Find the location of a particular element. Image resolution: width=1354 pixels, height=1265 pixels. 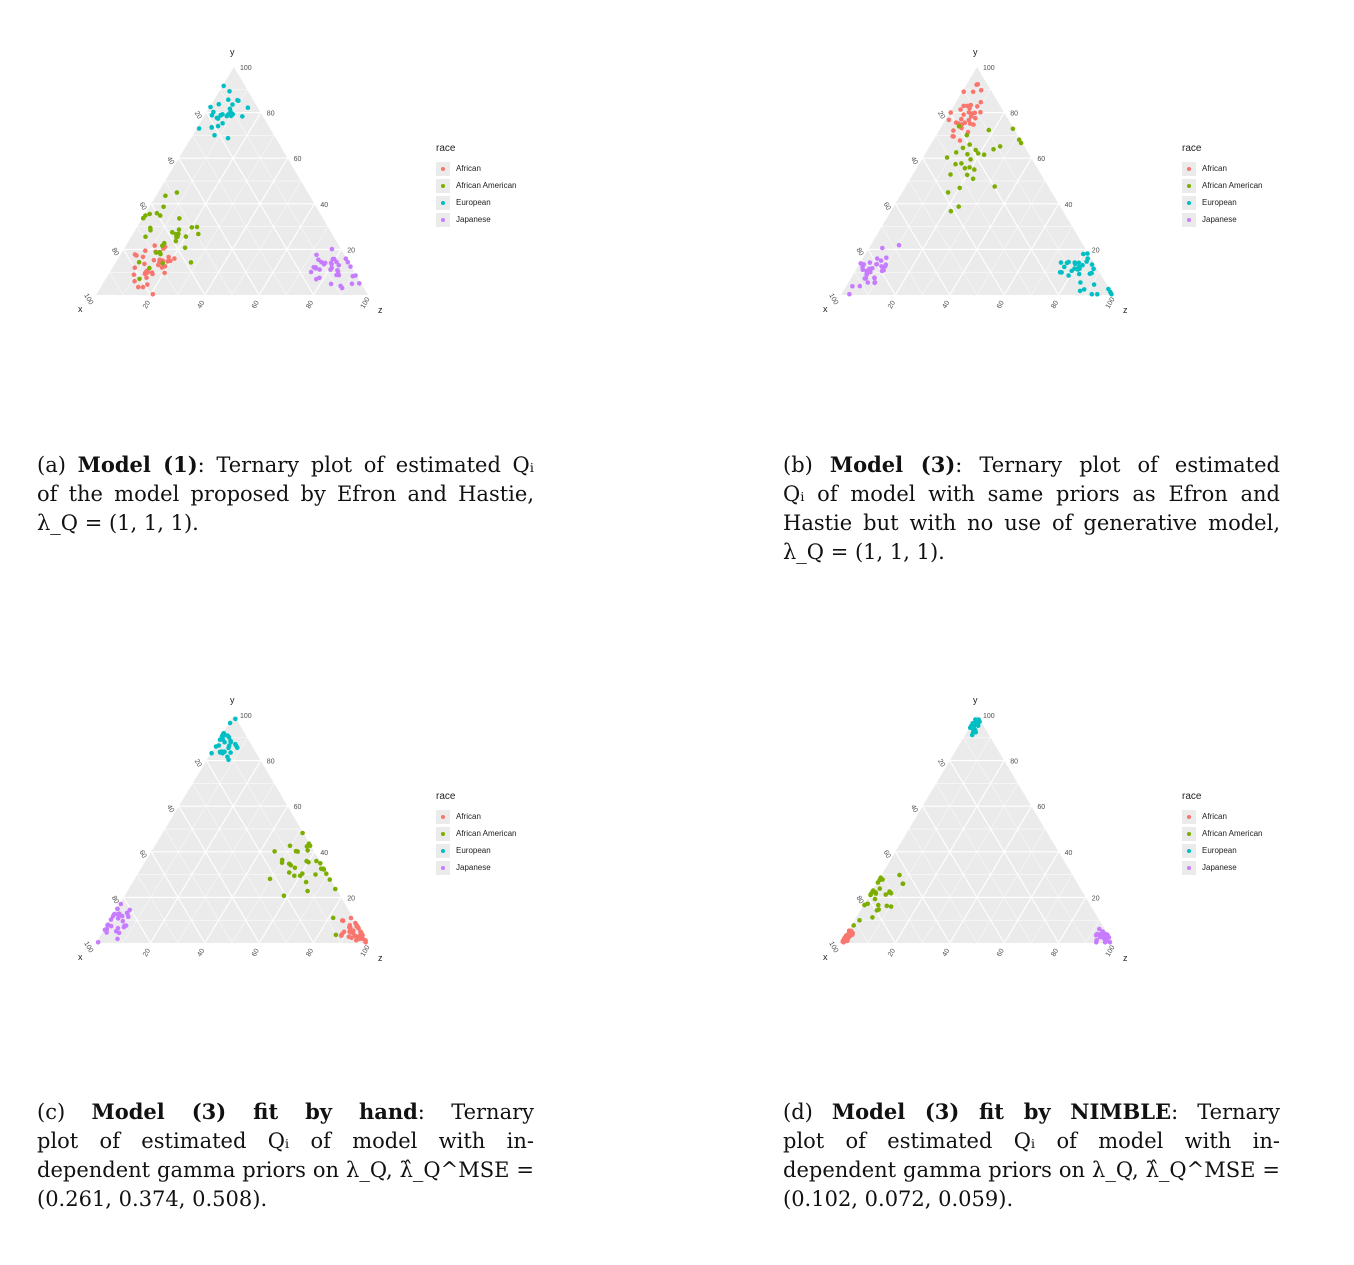

legend-item: European is located at coordinates (1222, 850).